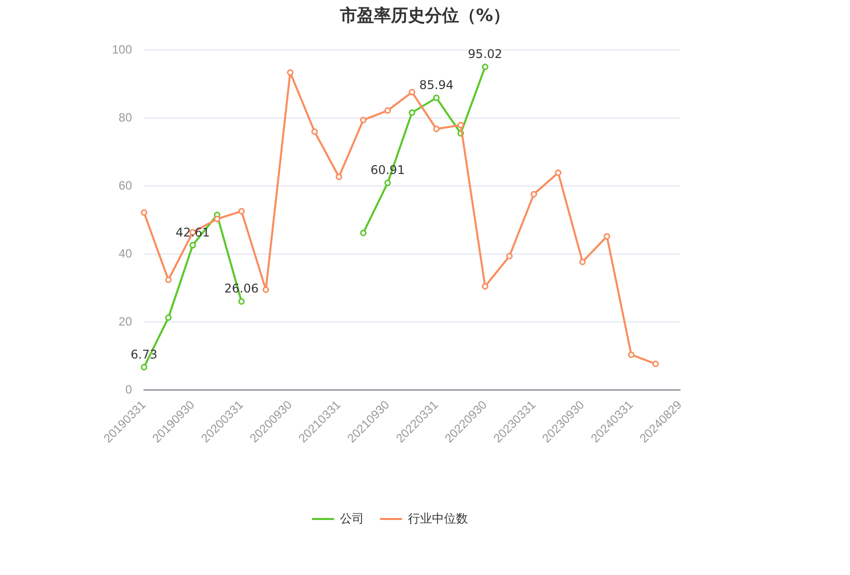 The height and width of the screenshot is (575, 850). What do you see at coordinates (128, 389) in the screenshot?
I see `y-tick-label: 0` at bounding box center [128, 389].